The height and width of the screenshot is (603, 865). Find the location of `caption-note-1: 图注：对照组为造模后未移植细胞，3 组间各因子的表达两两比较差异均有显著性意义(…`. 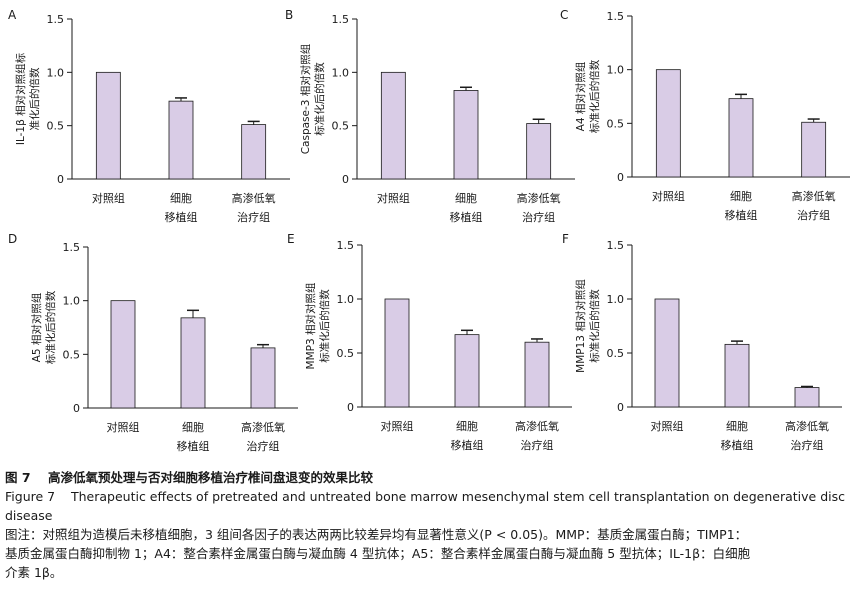

caption-note-1: 图注：对照组为造模后未移植细胞，3 组间各因子的表达两两比较差异均有显著性意义(… is located at coordinates (376, 534).